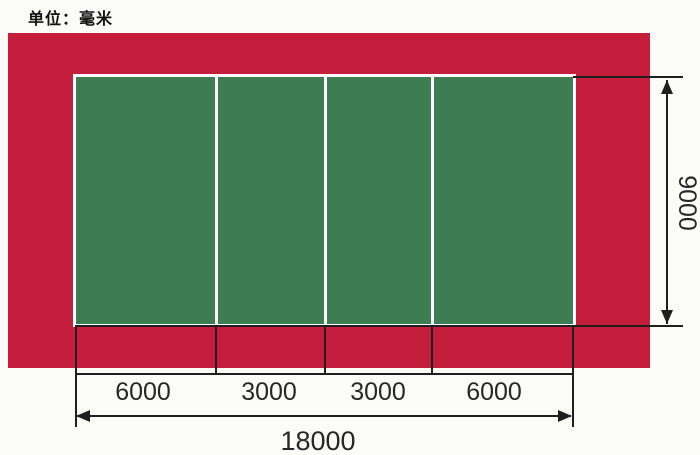 The width and height of the screenshot is (700, 455). Describe the element at coordinates (432, 200) in the screenshot. I see `court-line-attack-right` at that location.